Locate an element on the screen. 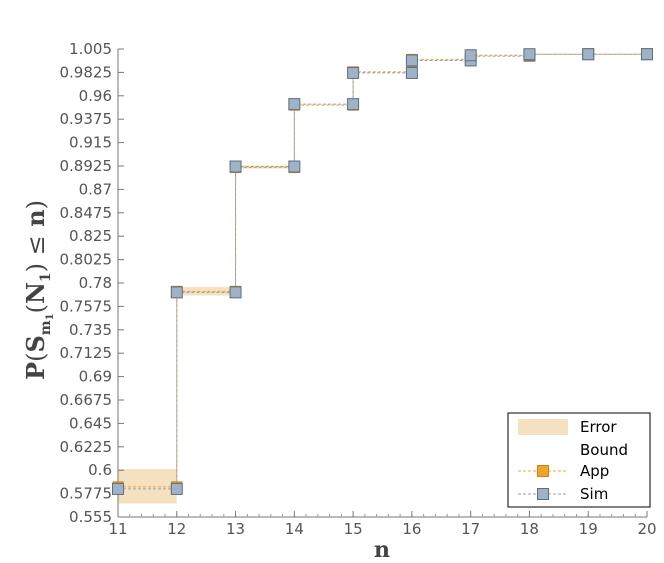 The image size is (664, 563). y-tick-label: 0.6675 is located at coordinates (86, 400).